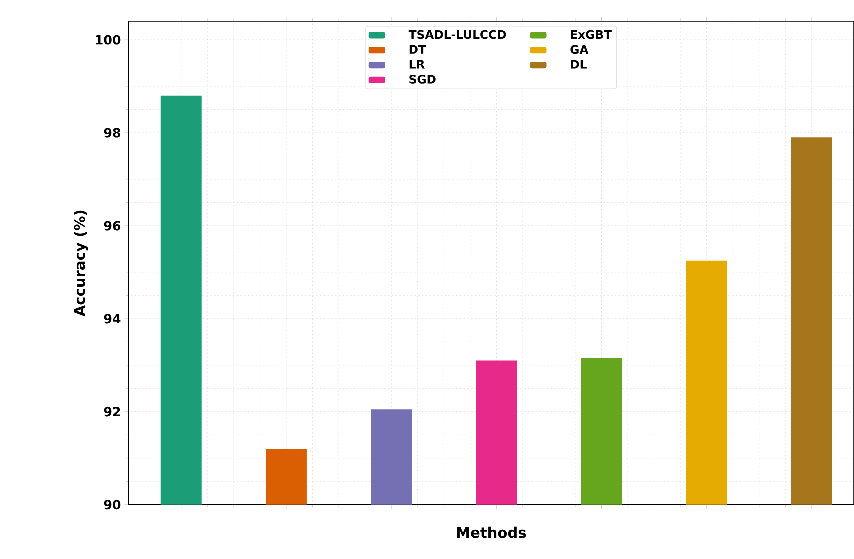 Image resolution: width=854 pixels, height=559 pixels. I want to click on x-axis-title: Methods, so click(491, 532).